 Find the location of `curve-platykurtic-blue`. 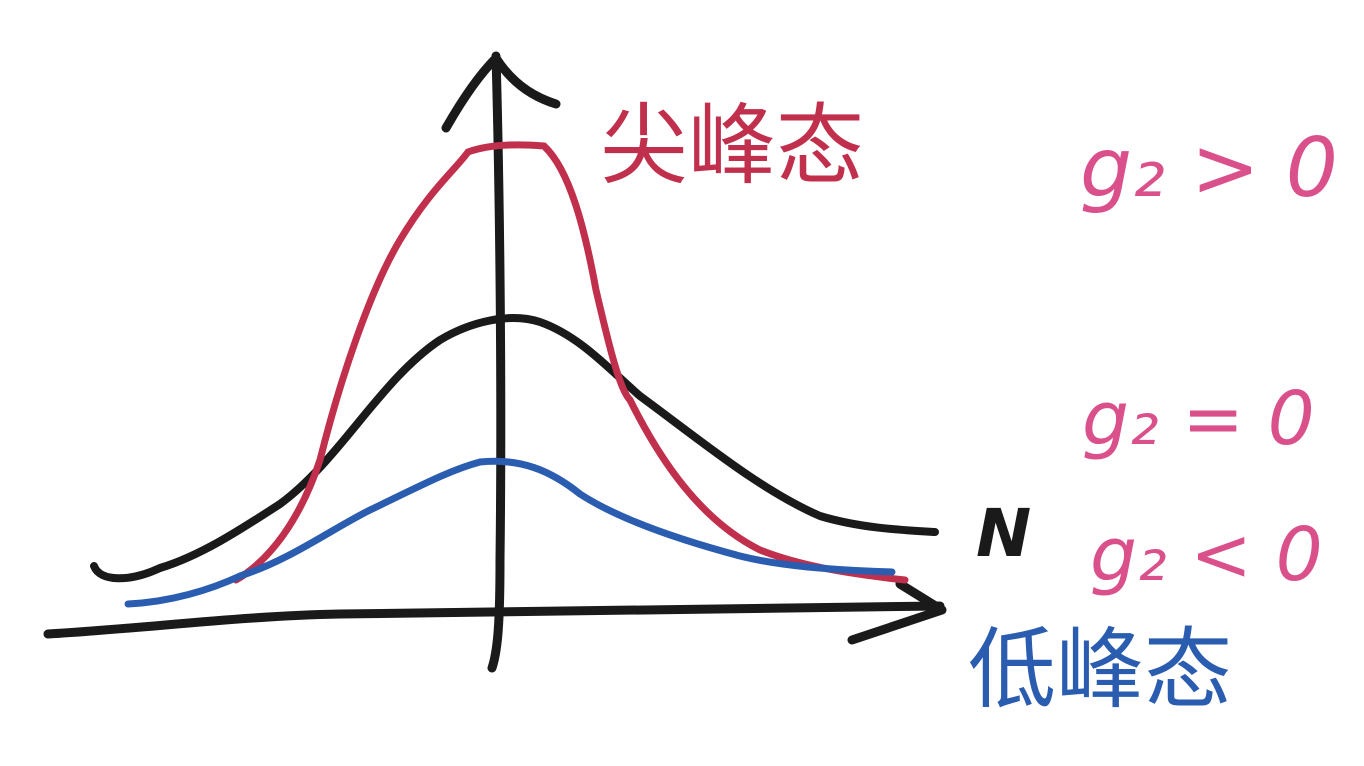

curve-platykurtic-blue is located at coordinates (510, 532).